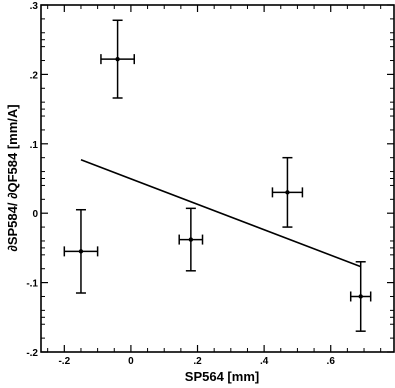 The image size is (395, 388). I want to click on x-axis-label: SP564 [mm], so click(222, 376).